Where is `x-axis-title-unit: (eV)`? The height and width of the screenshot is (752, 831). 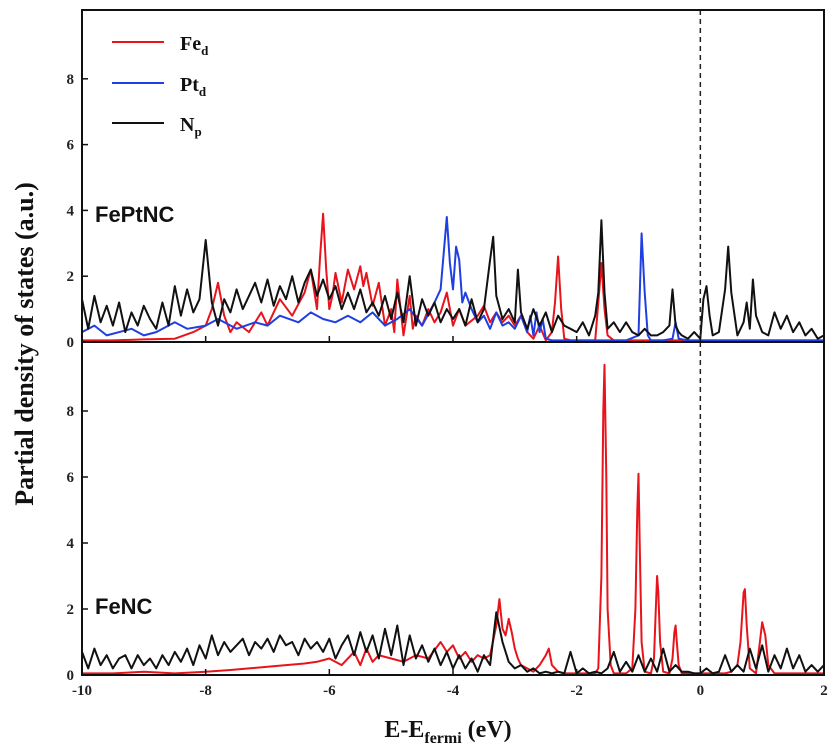 x-axis-title-unit: (eV) is located at coordinates (487, 730).